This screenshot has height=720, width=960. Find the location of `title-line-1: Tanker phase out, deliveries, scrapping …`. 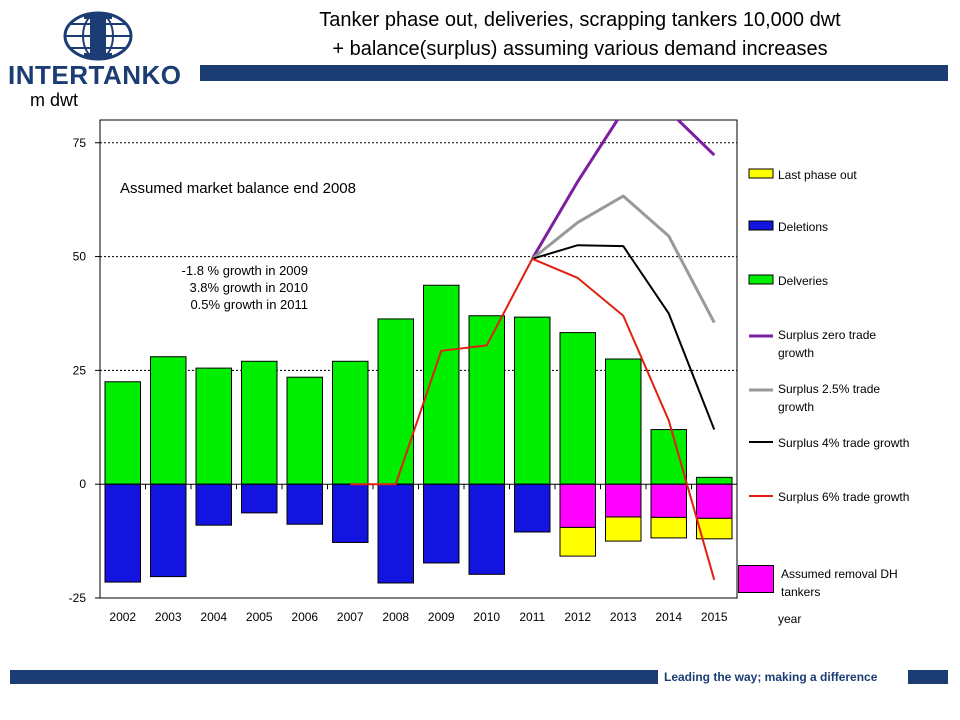

title-line-1: Tanker phase out, deliveries, scrapping … is located at coordinates (580, 20).